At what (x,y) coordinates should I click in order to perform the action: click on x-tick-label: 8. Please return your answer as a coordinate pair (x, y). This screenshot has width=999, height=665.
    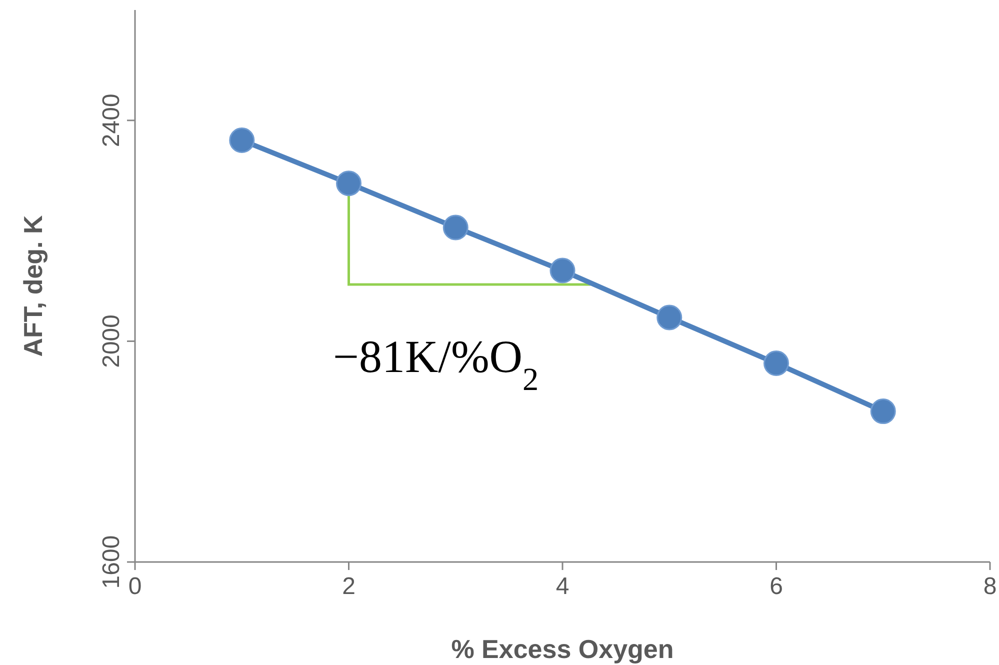
    Looking at the image, I should click on (990, 586).